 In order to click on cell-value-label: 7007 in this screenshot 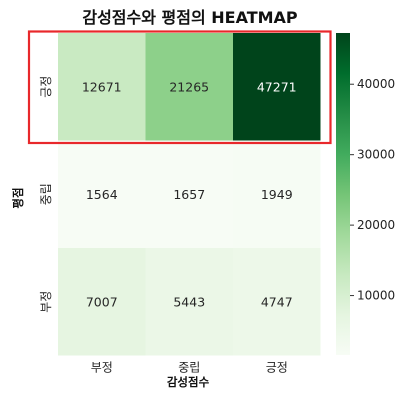, I will do `click(102, 301)`.